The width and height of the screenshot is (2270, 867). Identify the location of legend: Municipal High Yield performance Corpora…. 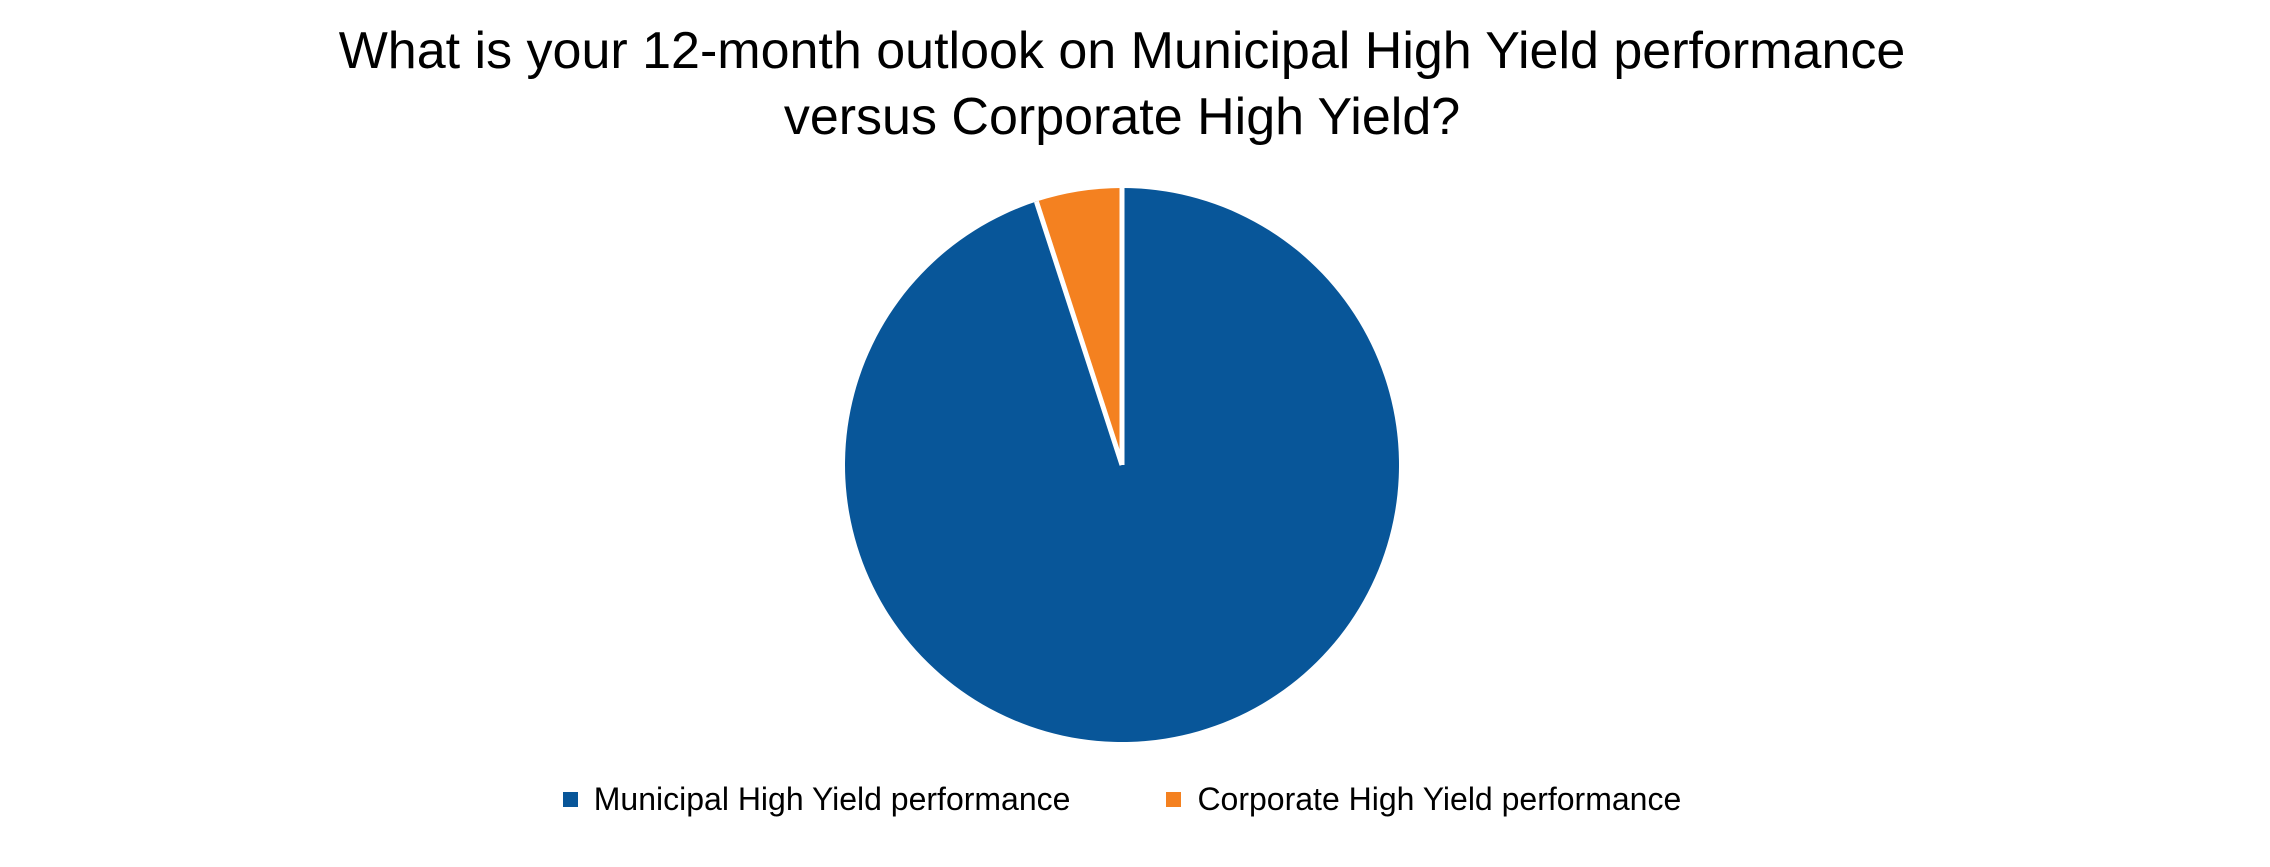
(1122, 799).